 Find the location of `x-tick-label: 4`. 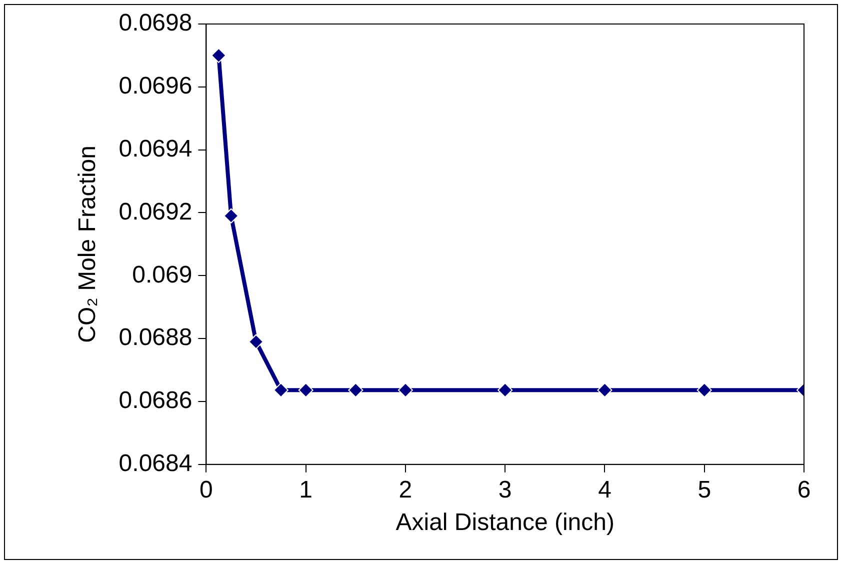

x-tick-label: 4 is located at coordinates (605, 490).